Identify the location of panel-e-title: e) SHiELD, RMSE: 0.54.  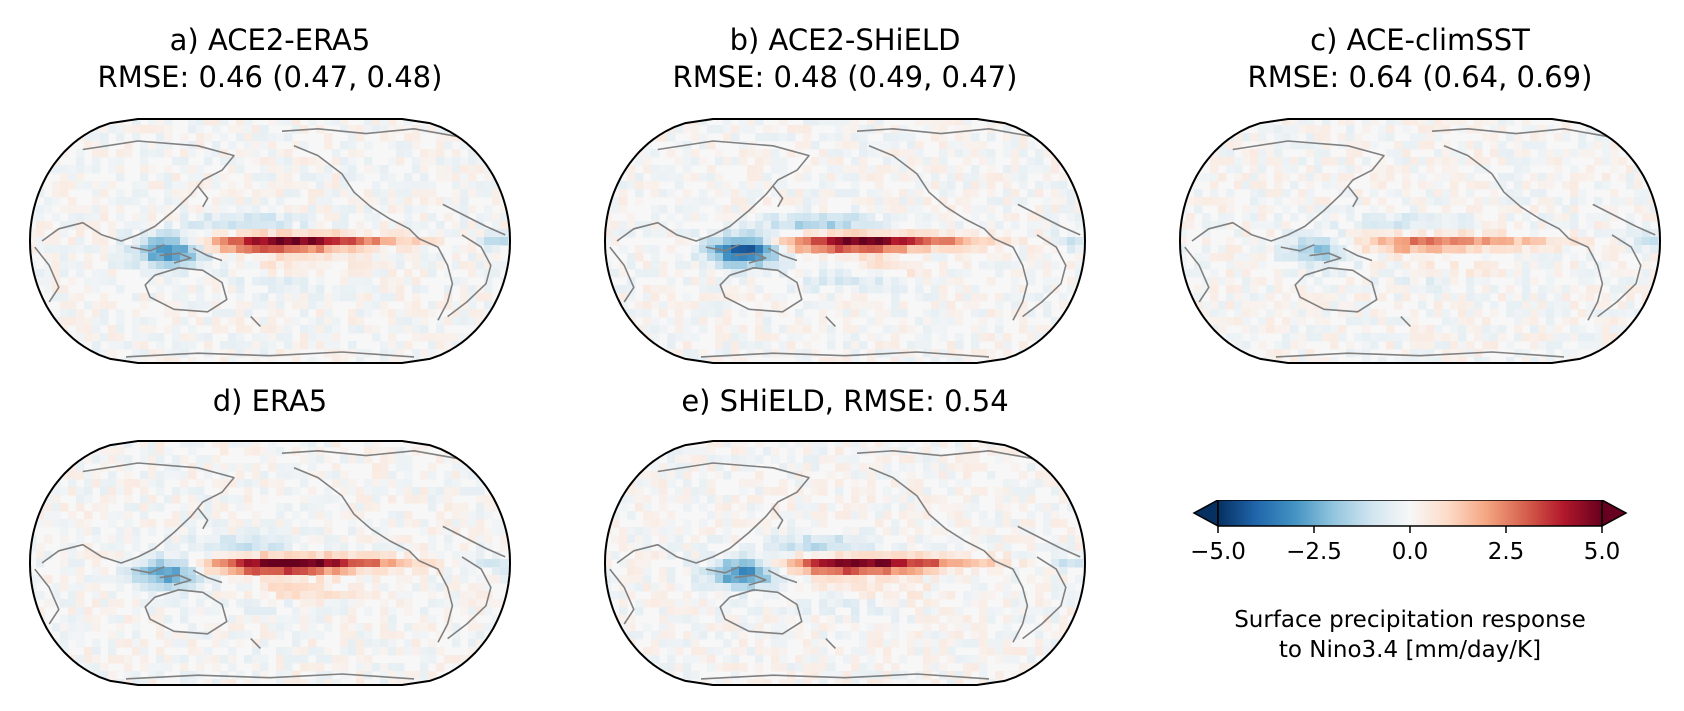
(845, 401).